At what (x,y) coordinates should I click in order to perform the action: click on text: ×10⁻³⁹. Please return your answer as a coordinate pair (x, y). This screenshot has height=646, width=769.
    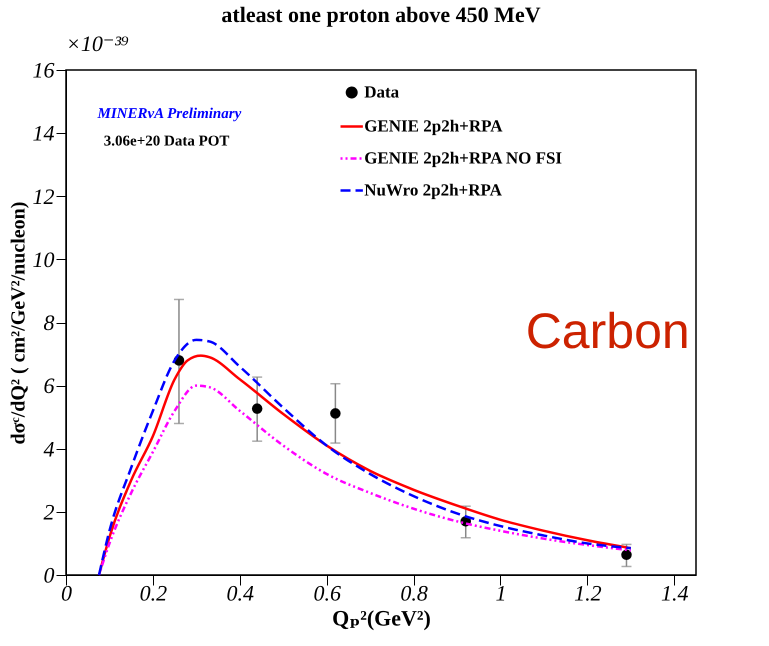
    Looking at the image, I should click on (98, 43).